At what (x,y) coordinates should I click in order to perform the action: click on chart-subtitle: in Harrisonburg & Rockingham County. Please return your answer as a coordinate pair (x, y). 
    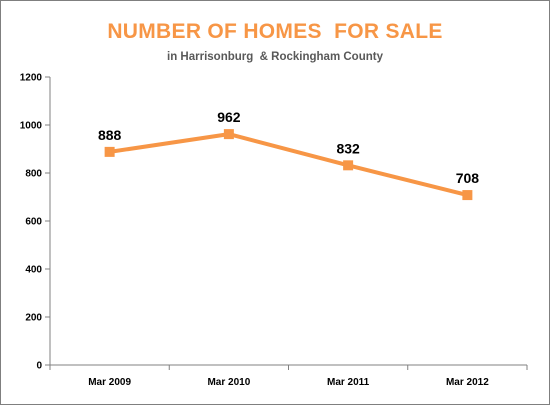
    Looking at the image, I should click on (275, 57).